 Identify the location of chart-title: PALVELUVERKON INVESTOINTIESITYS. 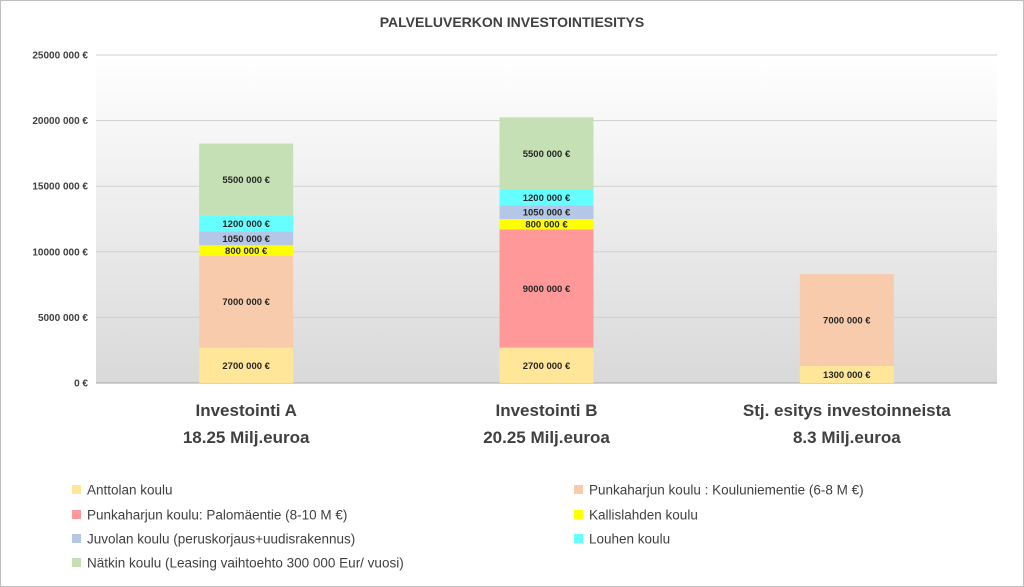
(512, 22).